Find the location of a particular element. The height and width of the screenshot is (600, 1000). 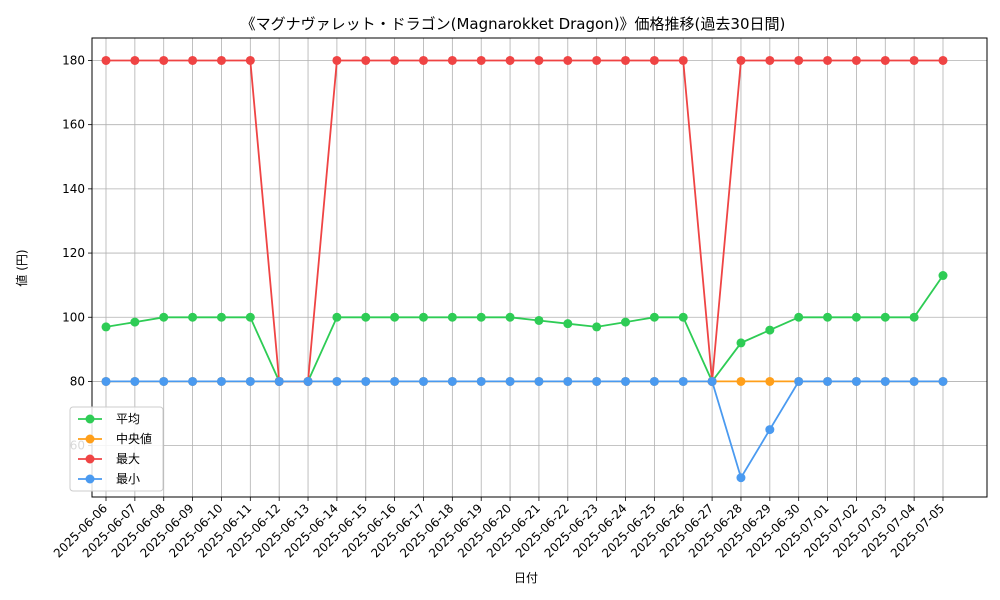

y-tick-label: 140 is located at coordinates (73, 189).